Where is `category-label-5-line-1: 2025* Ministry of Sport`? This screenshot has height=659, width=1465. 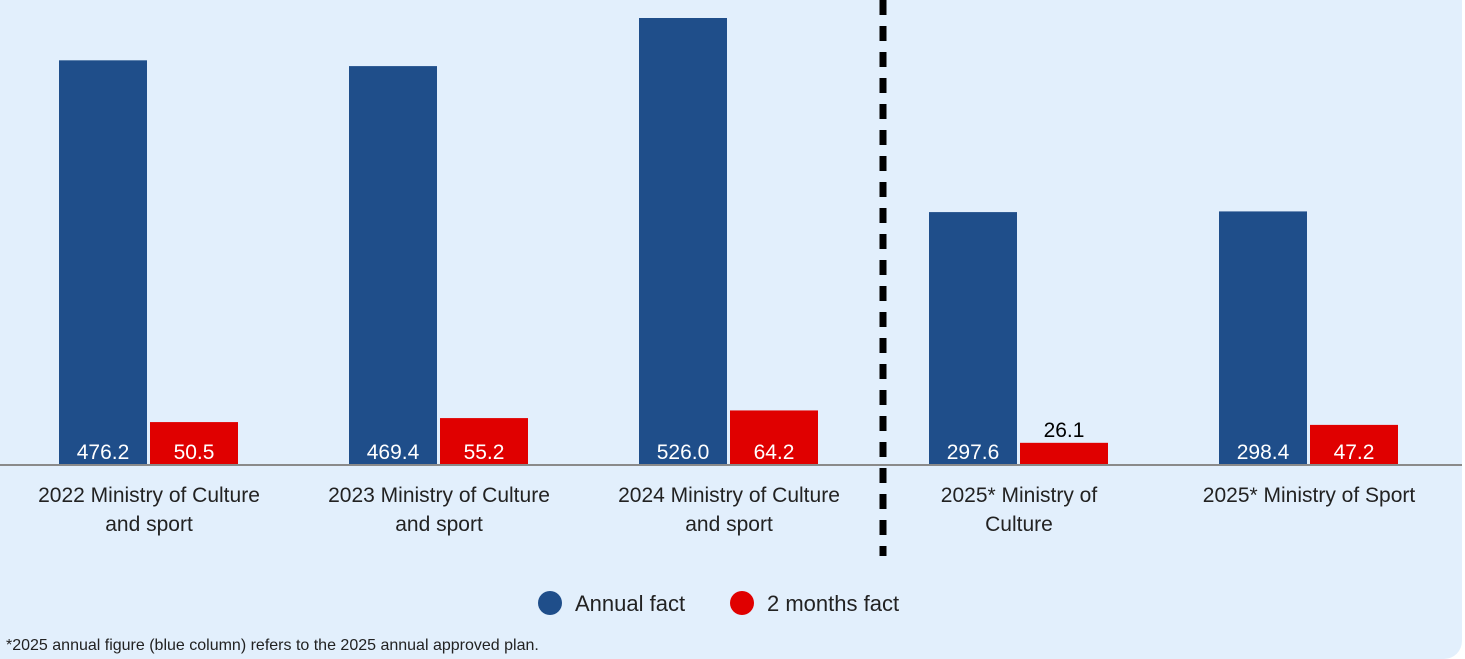 category-label-5-line-1: 2025* Ministry of Sport is located at coordinates (1309, 495).